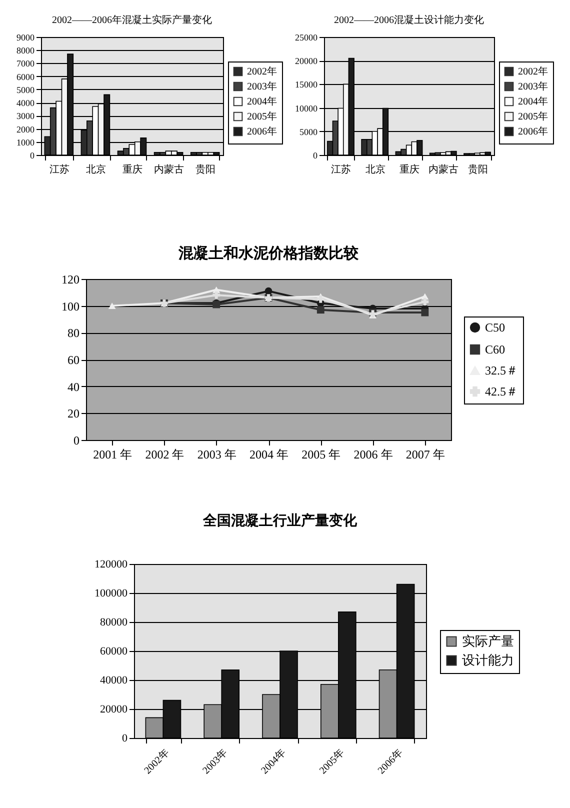 The width and height of the screenshot is (570, 808). Describe the element at coordinates (74, 387) in the screenshot. I see `y-tick-label: 40` at that location.